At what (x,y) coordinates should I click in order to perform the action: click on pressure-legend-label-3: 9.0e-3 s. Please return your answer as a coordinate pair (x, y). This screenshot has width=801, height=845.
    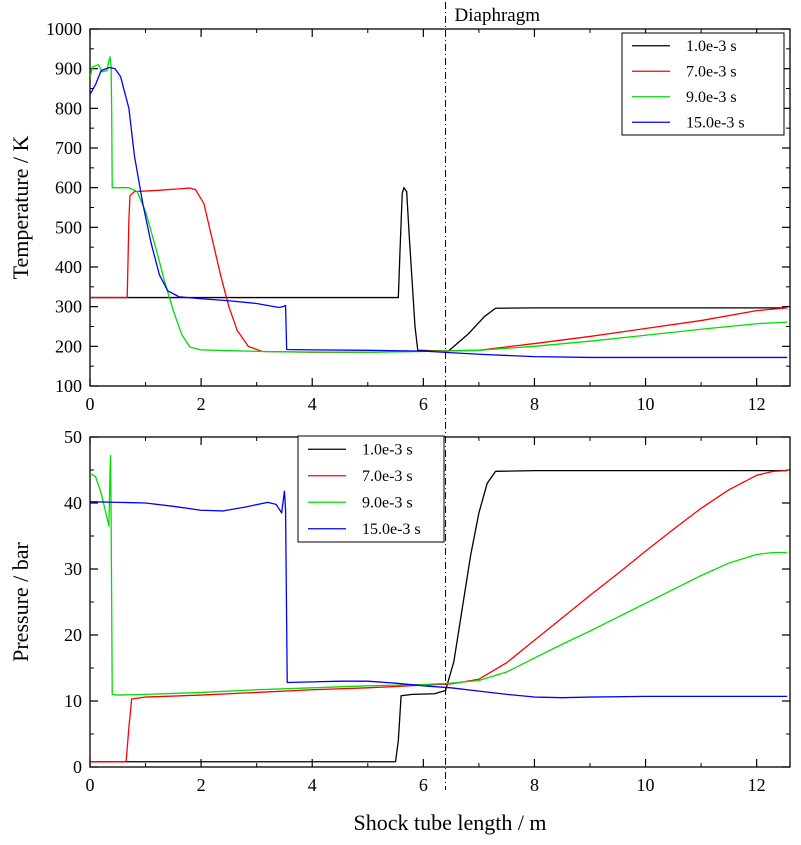
    Looking at the image, I should click on (387, 502).